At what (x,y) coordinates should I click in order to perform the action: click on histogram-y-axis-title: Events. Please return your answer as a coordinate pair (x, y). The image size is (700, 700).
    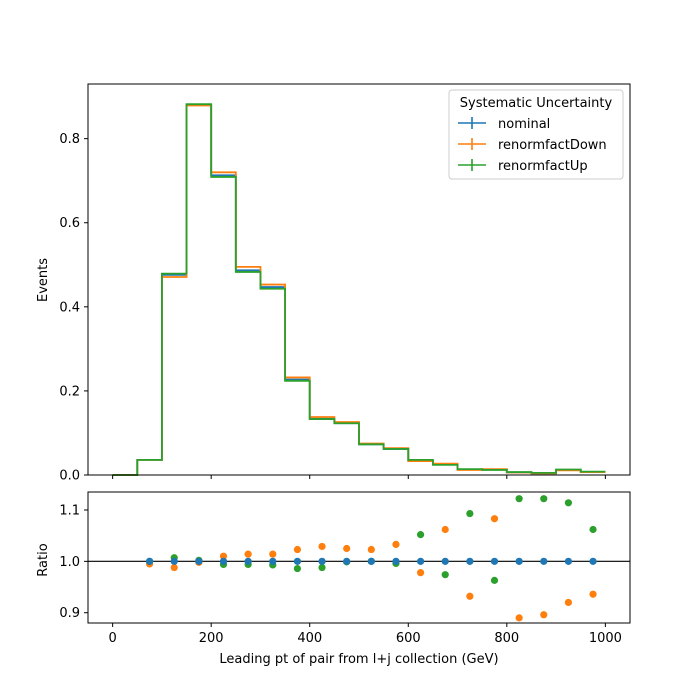
    Looking at the image, I should click on (43, 280).